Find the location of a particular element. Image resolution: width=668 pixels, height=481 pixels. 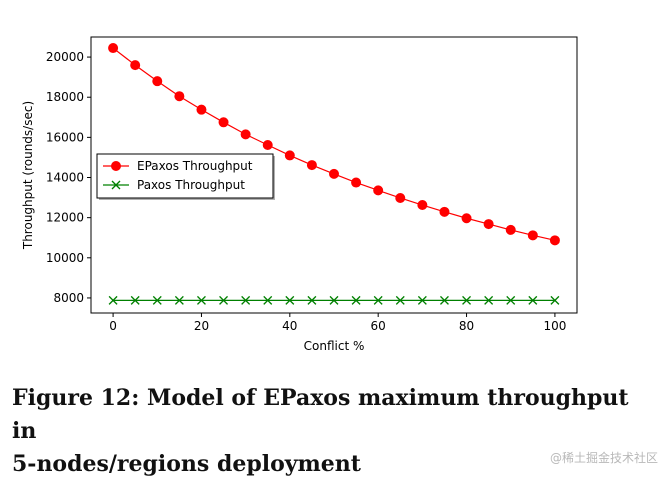

y-tick-label: 16000 is located at coordinates (65, 137).